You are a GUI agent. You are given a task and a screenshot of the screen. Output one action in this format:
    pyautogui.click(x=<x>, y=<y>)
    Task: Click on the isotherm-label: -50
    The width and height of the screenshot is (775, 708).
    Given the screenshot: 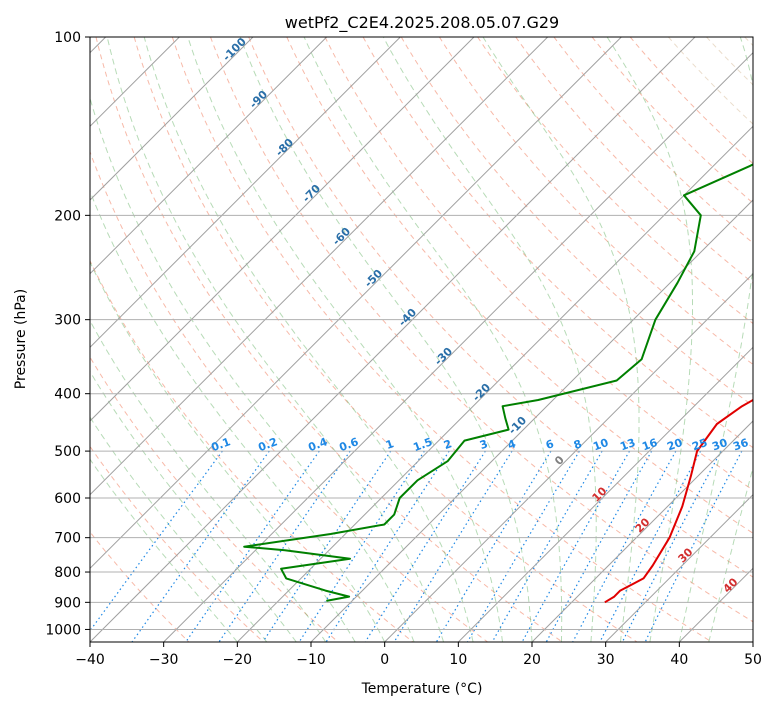 What is the action you would take?
    pyautogui.click(x=373, y=278)
    